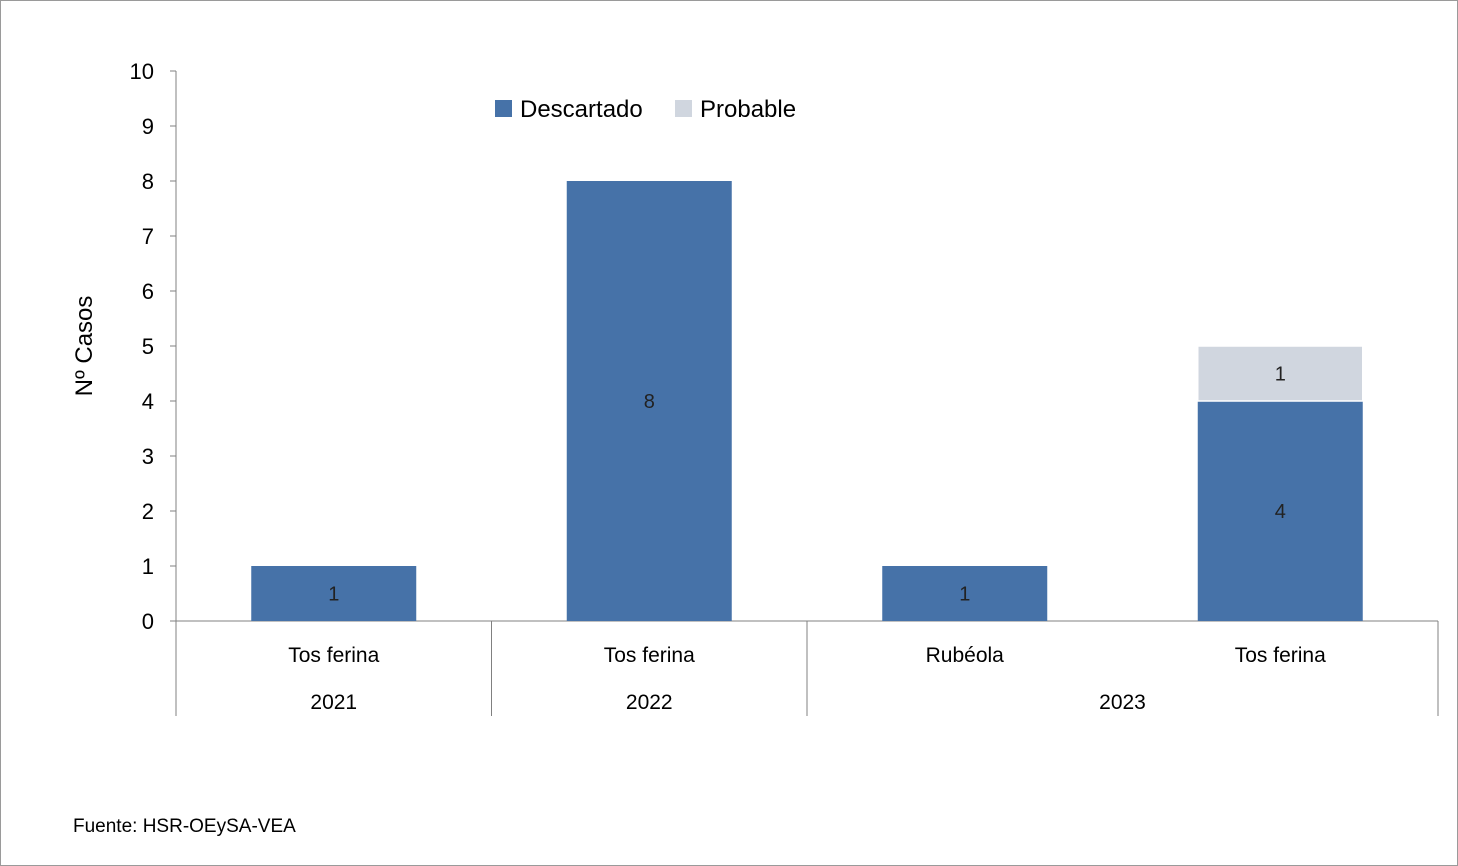  I want to click on y-axis-title: Nº Casos, so click(84, 346).